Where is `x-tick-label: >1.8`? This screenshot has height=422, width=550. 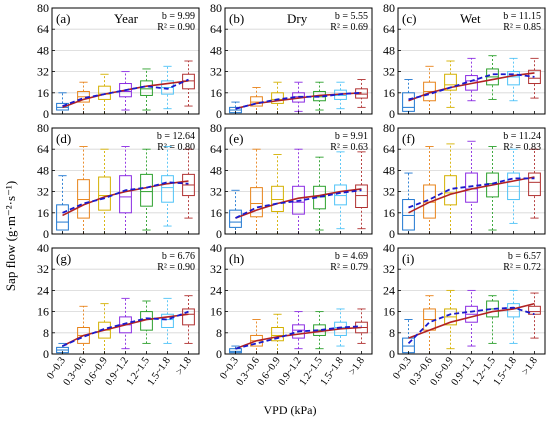
x-tick-label: >1.8 is located at coordinates (357, 366).